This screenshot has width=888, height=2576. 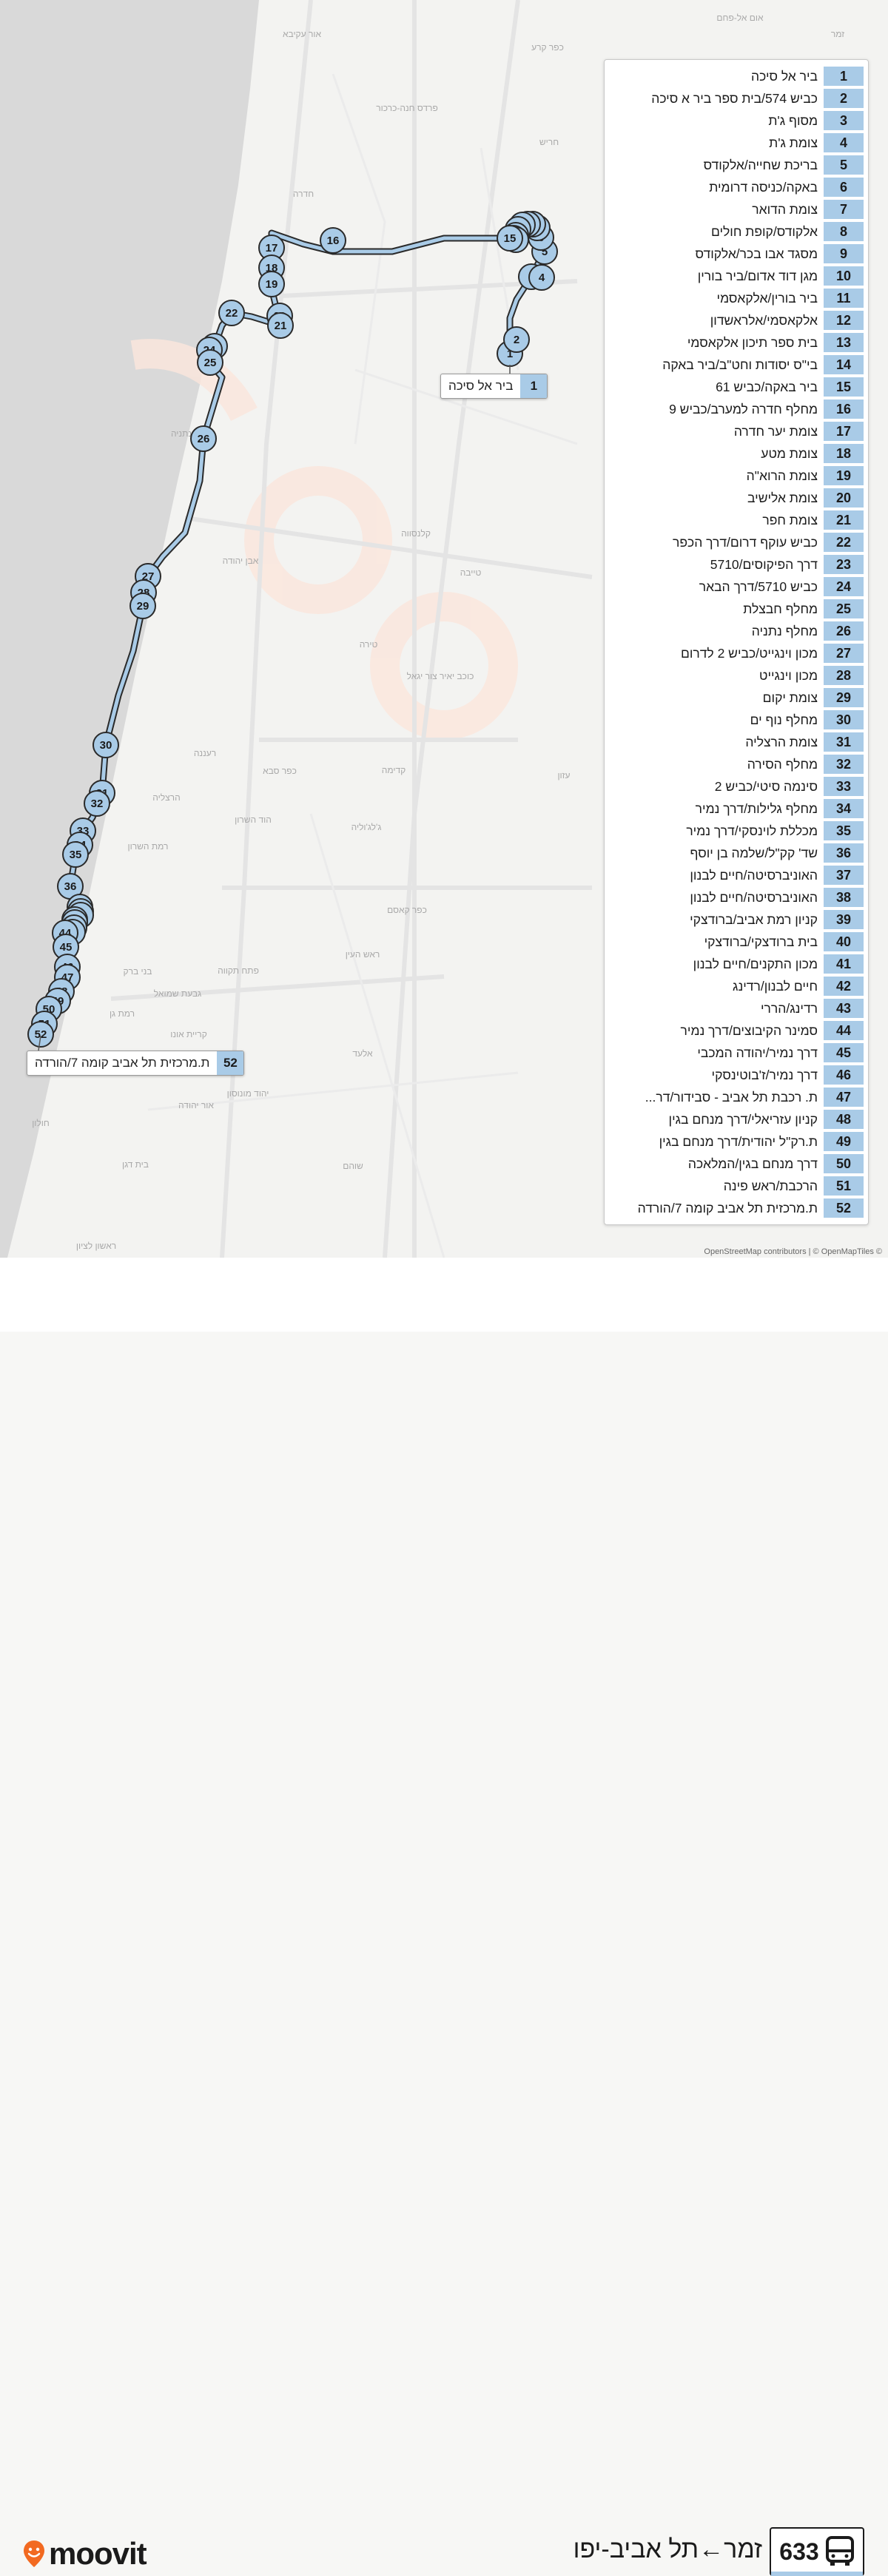 What do you see at coordinates (736, 387) in the screenshot?
I see `stop-list-item: 15 ביר באקה/כביש 61` at bounding box center [736, 387].